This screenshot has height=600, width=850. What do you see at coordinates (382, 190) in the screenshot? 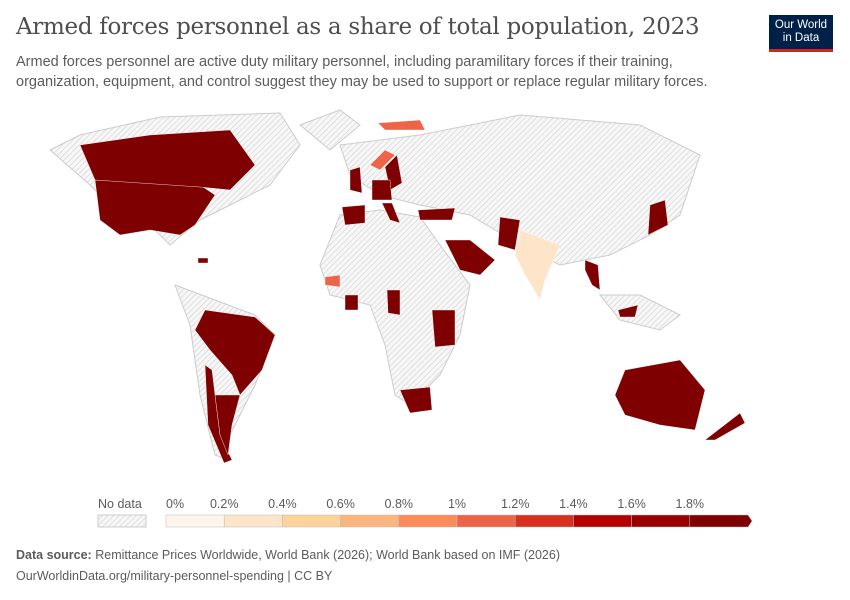
I see `country-germany` at bounding box center [382, 190].